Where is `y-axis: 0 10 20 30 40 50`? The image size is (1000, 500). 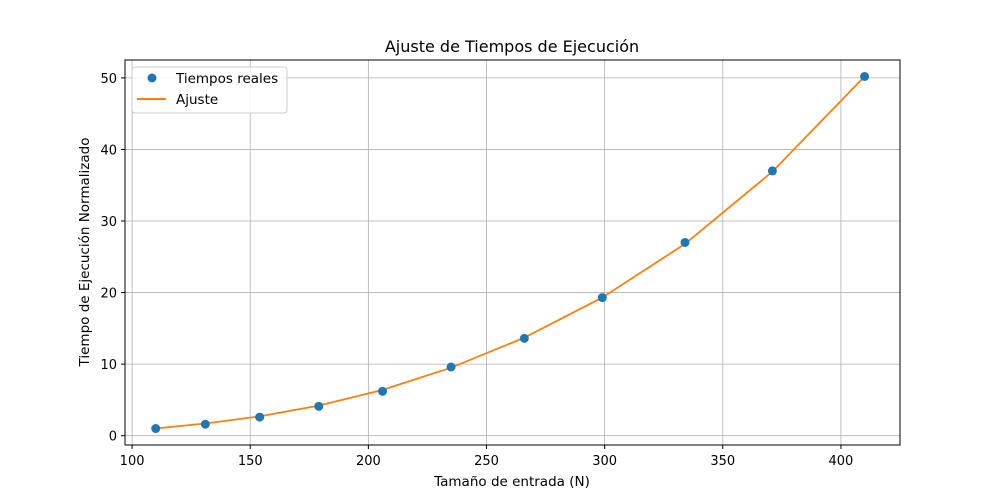
y-axis: 0 10 20 30 40 50 is located at coordinates (112, 258).